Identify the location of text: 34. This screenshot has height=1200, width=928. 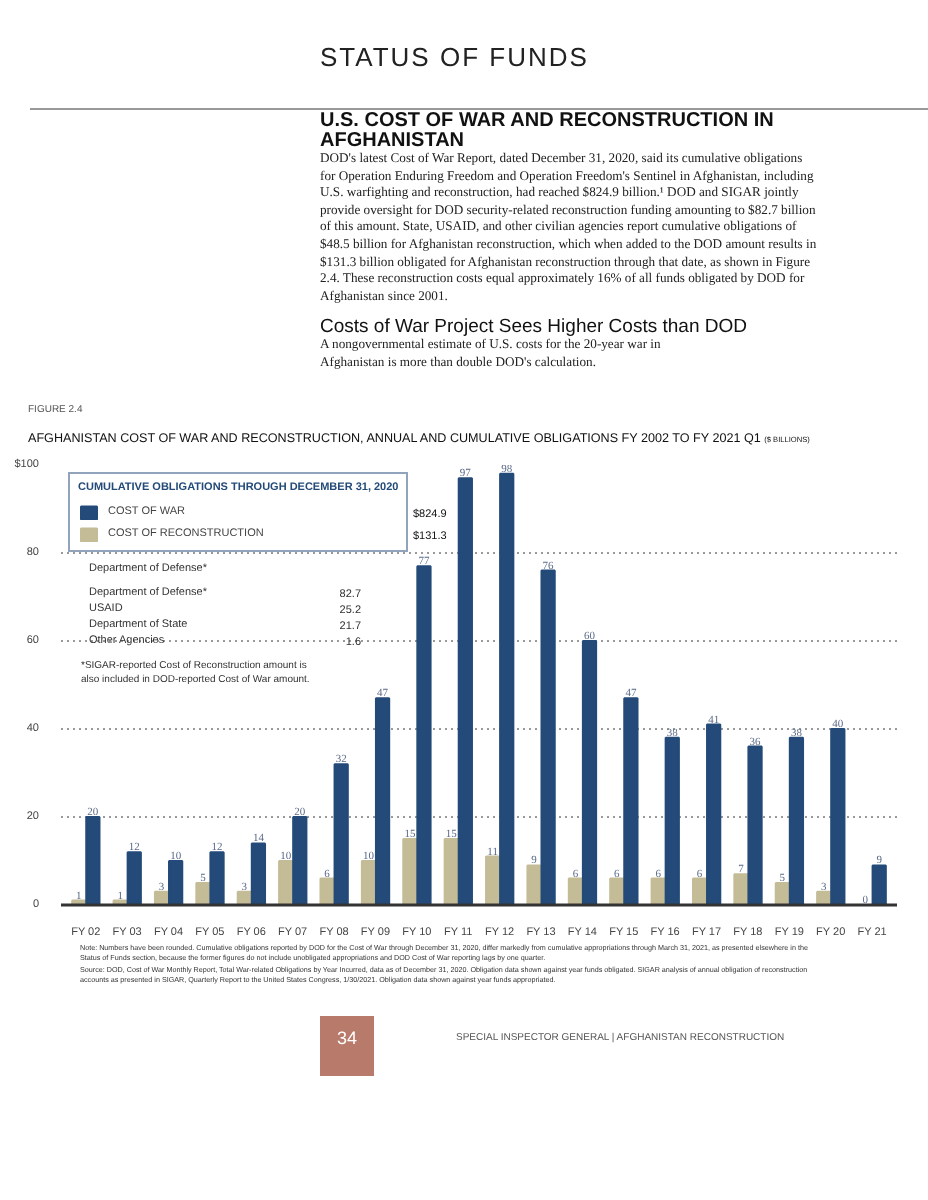
(347, 1046).